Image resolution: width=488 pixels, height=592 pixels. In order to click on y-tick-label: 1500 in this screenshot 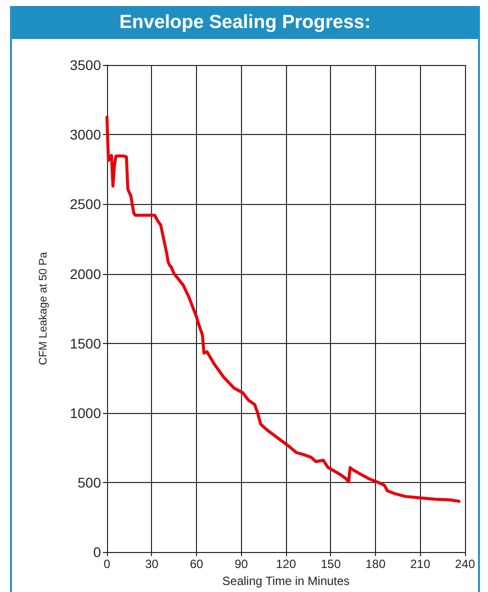, I will do `click(86, 343)`.